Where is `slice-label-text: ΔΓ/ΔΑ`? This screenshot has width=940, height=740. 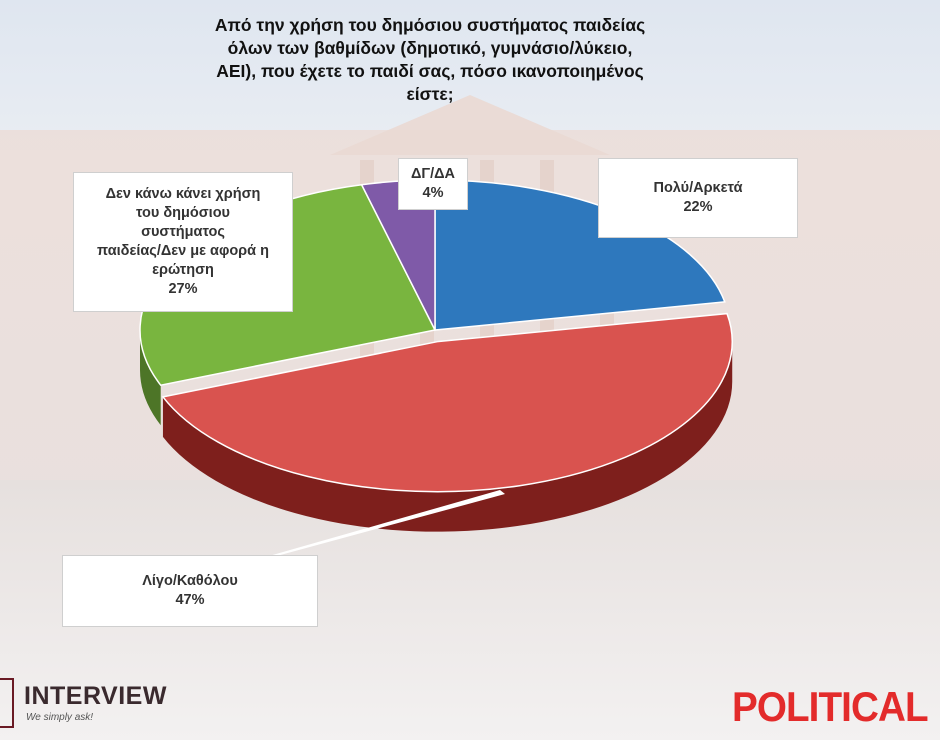 slice-label-text: ΔΓ/ΔΑ is located at coordinates (433, 174).